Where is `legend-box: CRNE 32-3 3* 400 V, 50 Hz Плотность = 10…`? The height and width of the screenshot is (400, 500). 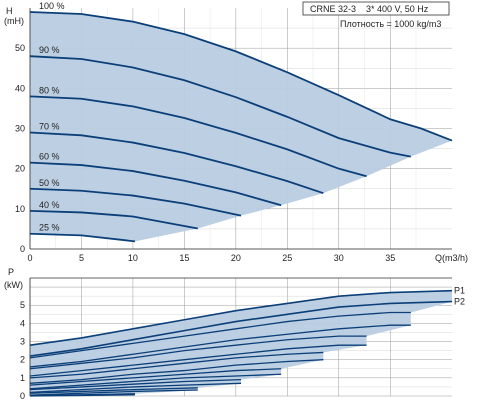
legend-box: CRNE 32-3 3* 400 V, 50 Hz Плотность = 10… is located at coordinates (376, 15).